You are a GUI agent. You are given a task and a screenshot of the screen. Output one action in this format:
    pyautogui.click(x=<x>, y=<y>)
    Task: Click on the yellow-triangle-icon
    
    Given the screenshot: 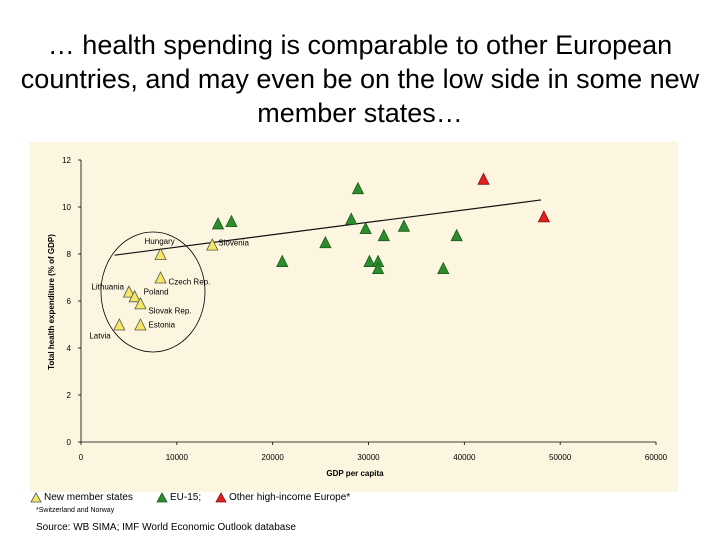 What is the action you would take?
    pyautogui.click(x=36, y=497)
    